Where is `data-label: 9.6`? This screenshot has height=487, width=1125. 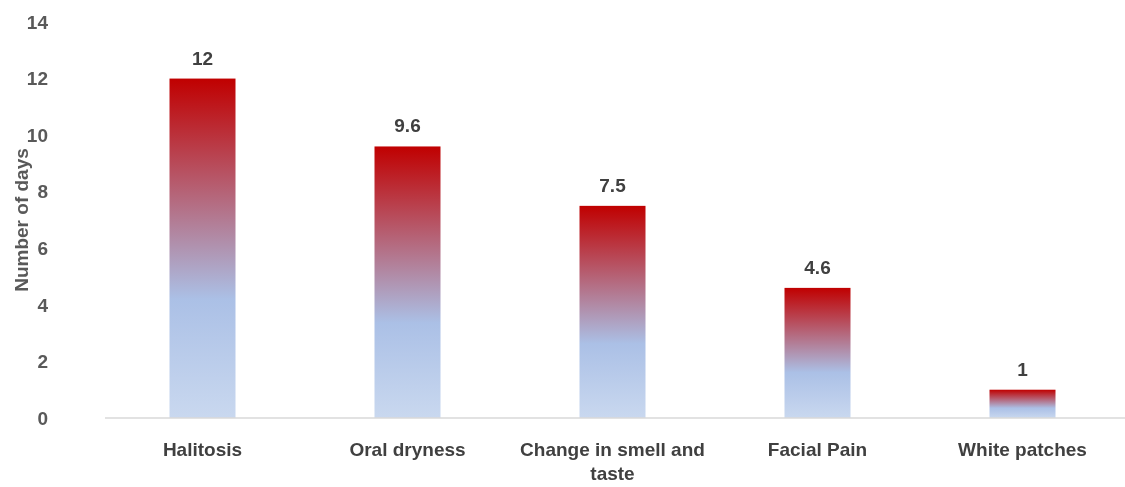 data-label: 9.6 is located at coordinates (407, 126).